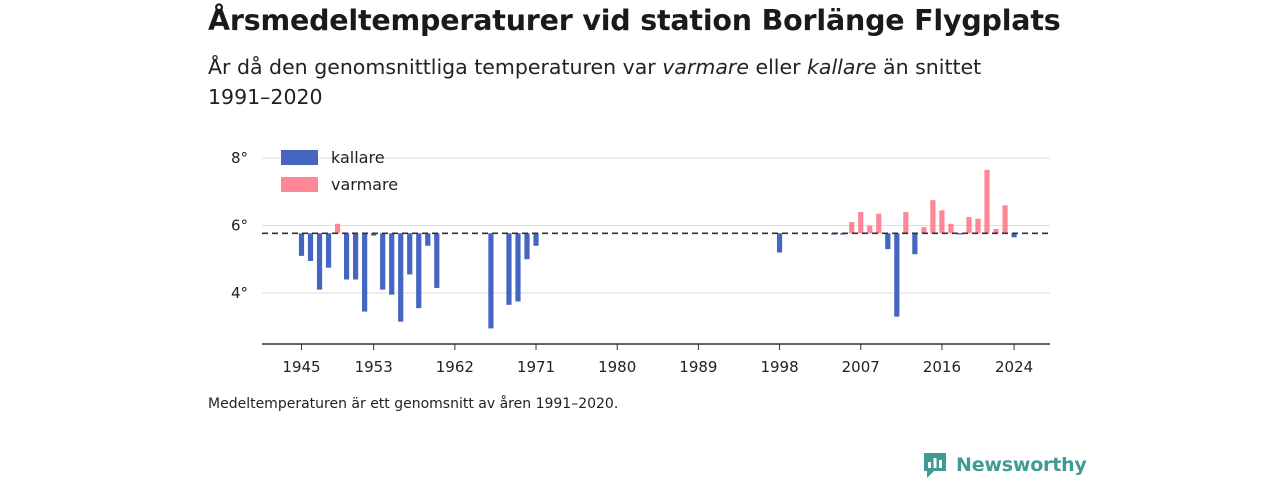  I want to click on x-axis-ticks: 1945 1953 1962 1971 1980 1989 1998 2007 2016 2024, so click(657, 360).